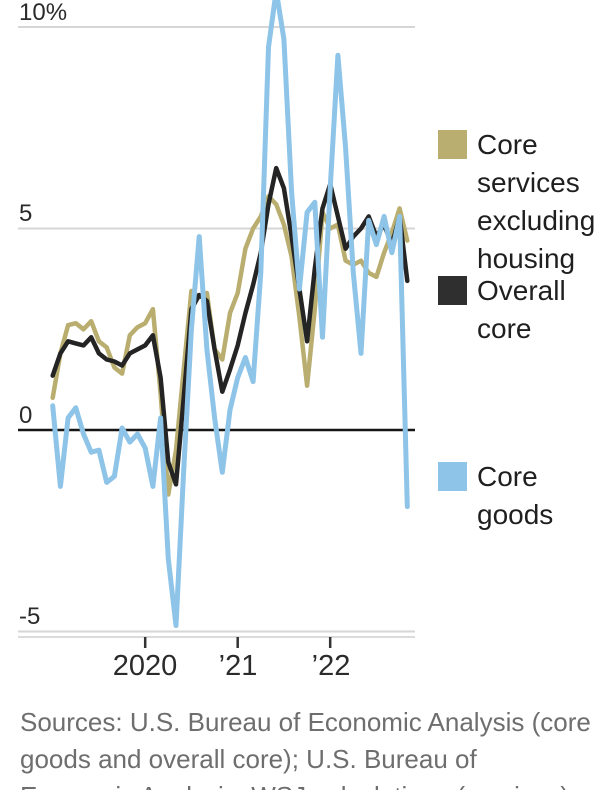  Describe the element at coordinates (536, 201) in the screenshot. I see `legend-label-core-services: Core services excluding housing` at that location.